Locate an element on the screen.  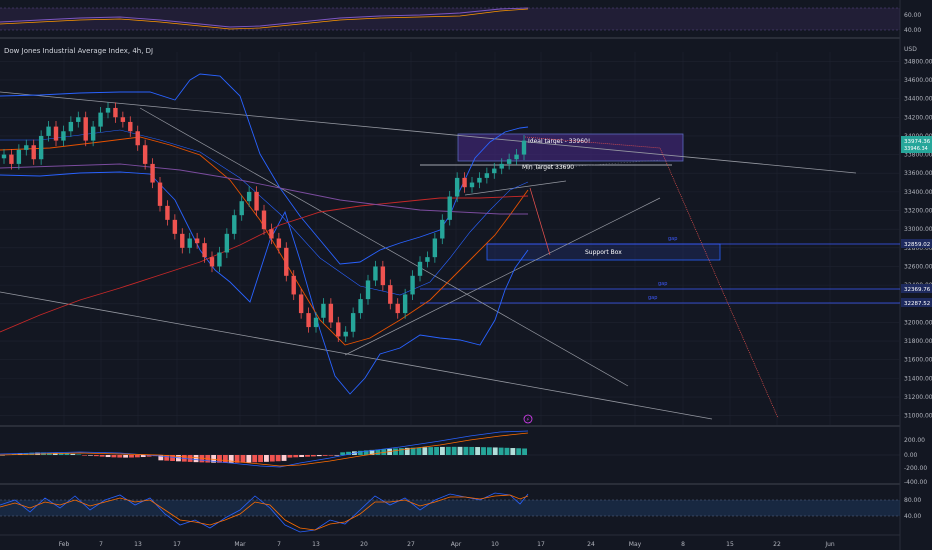
ma-purple is located at coordinates (264, 189).